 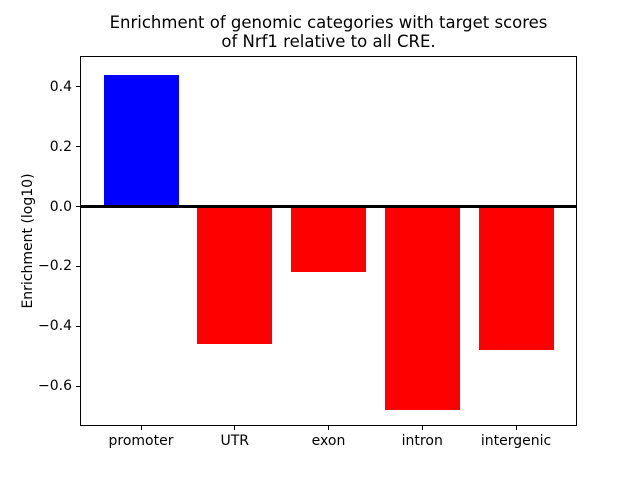 I want to click on zero-line, so click(x=328, y=207).